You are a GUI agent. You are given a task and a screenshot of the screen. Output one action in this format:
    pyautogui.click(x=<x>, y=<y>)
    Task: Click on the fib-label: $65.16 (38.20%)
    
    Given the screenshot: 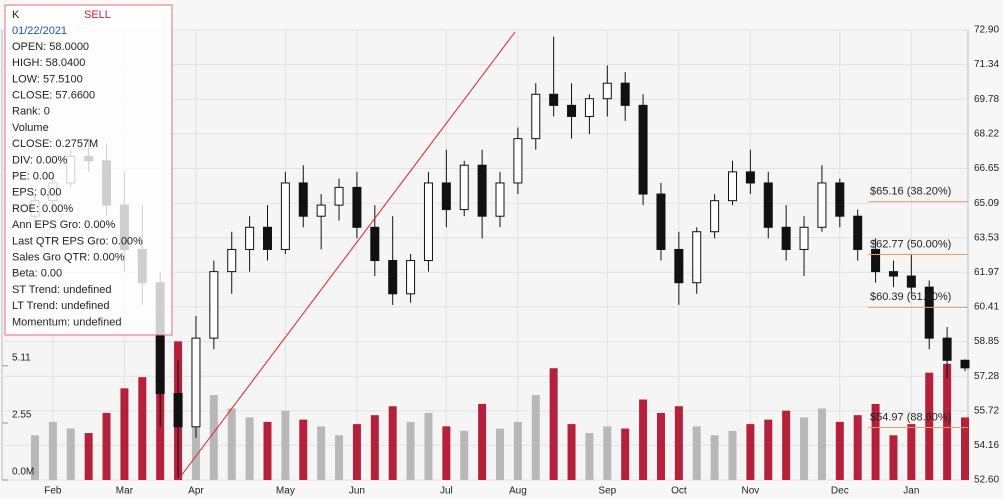 What is the action you would take?
    pyautogui.click(x=910, y=191)
    